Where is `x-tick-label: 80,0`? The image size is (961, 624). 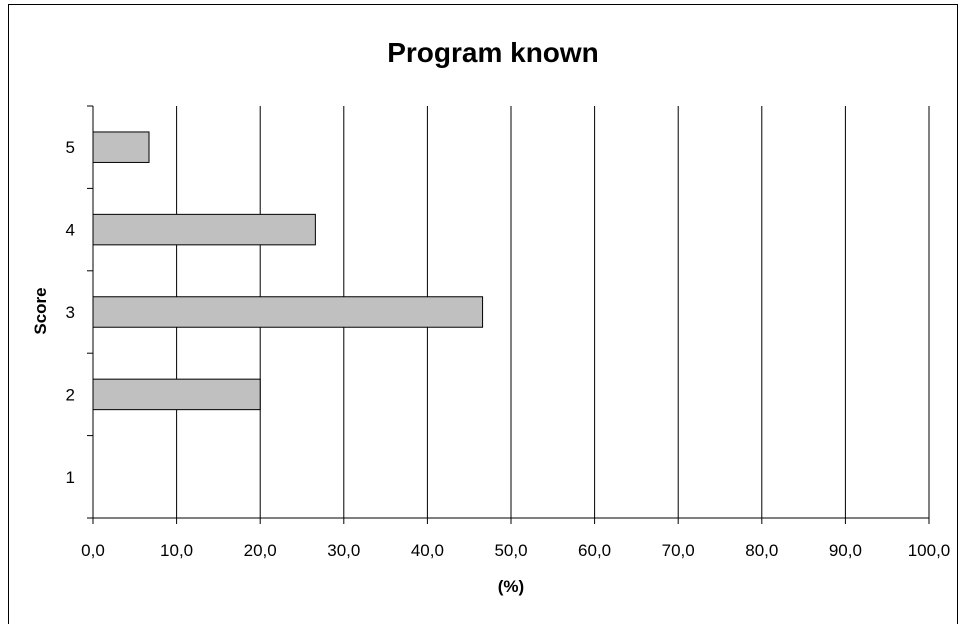
x-tick-label: 80,0 is located at coordinates (761, 550).